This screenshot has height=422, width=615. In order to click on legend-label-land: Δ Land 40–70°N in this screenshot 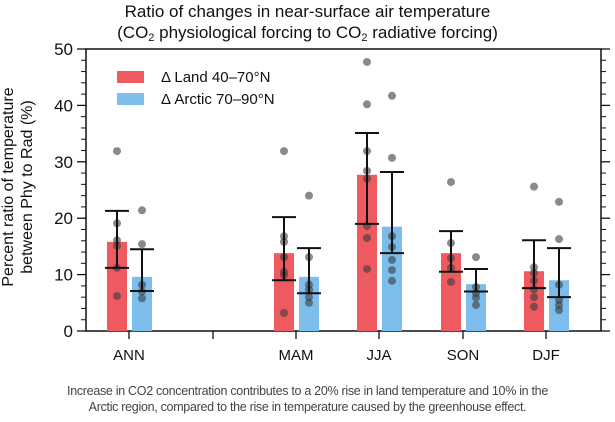, I will do `click(215, 77)`.